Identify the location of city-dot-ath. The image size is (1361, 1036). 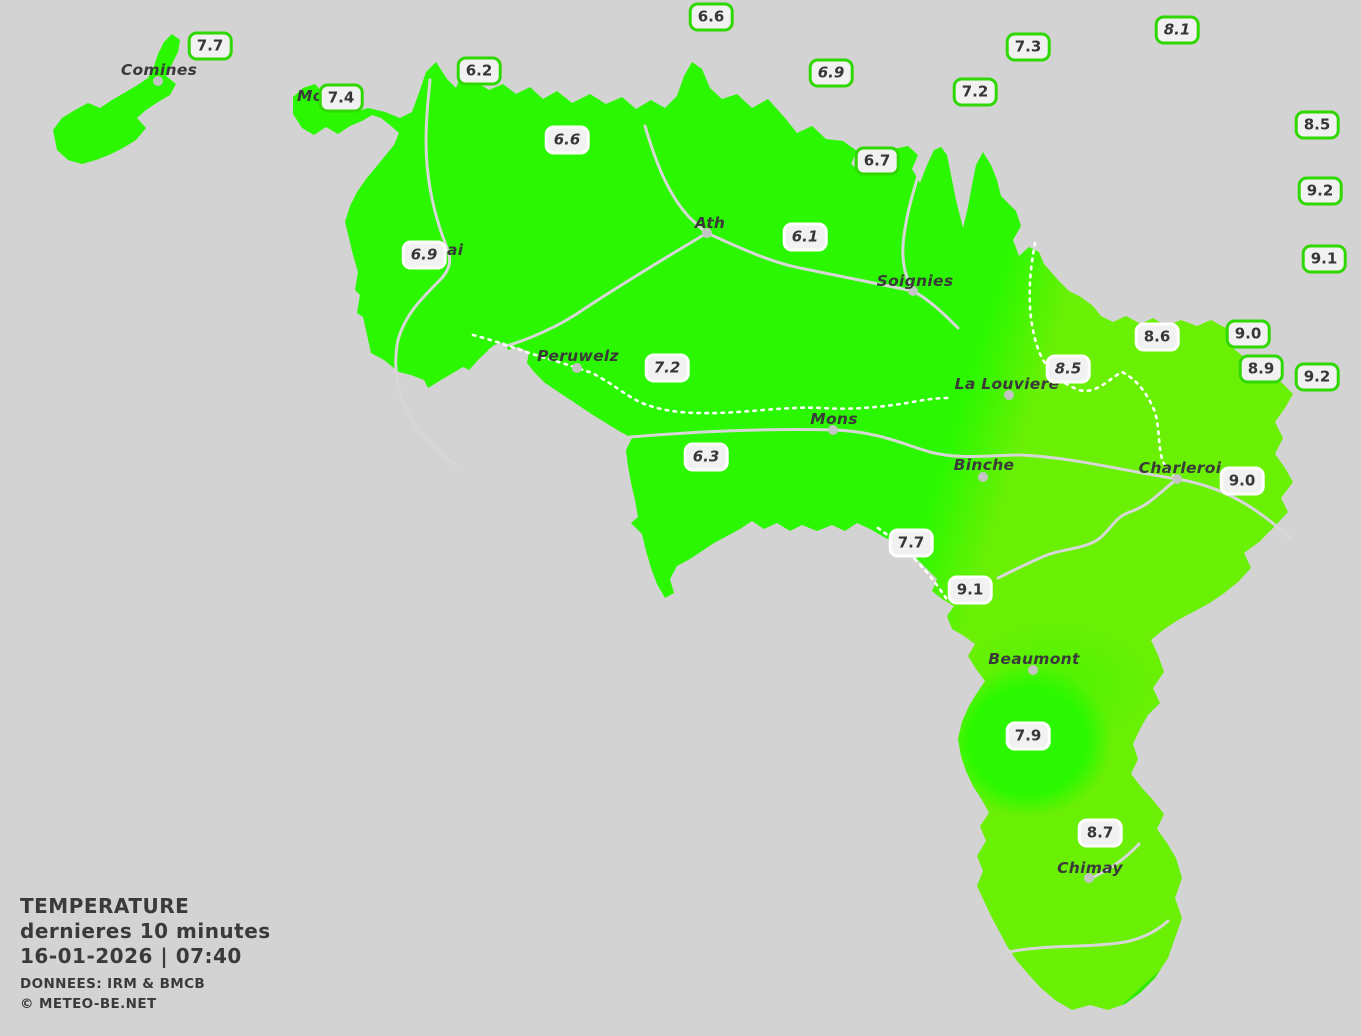
(707, 233).